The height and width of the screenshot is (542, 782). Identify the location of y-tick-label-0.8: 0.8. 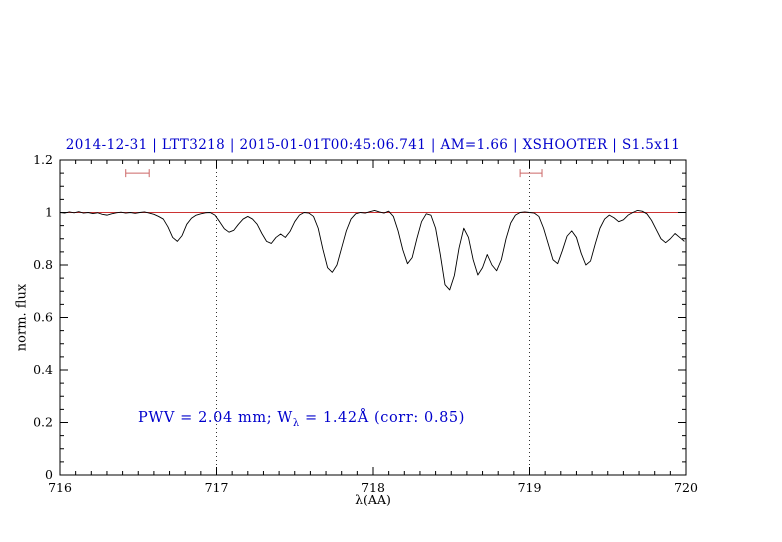
(43, 264).